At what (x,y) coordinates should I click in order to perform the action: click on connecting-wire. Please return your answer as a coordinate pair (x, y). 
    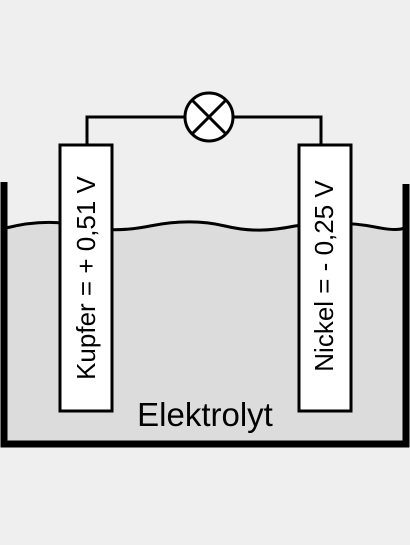
    Looking at the image, I should click on (204, 130).